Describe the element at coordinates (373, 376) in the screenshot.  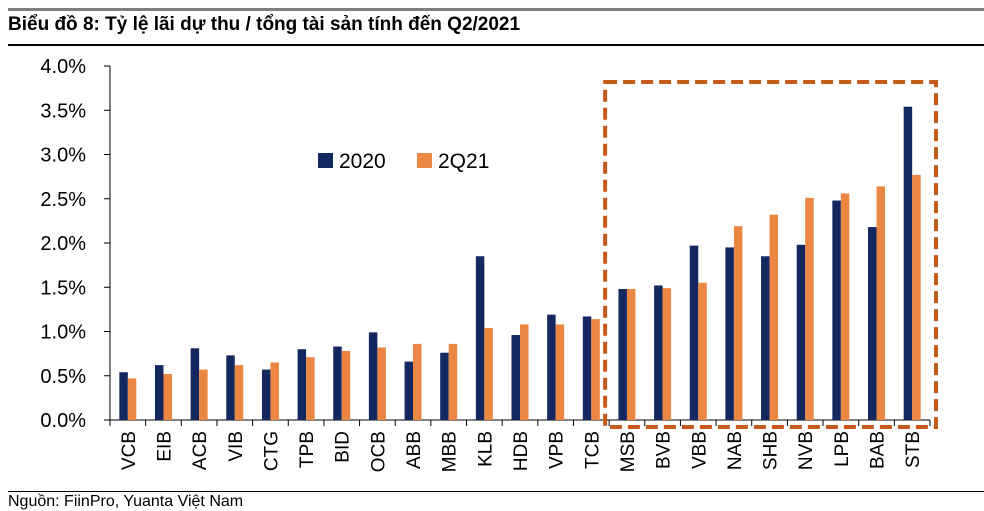
I see `bar-2020-ocb` at that location.